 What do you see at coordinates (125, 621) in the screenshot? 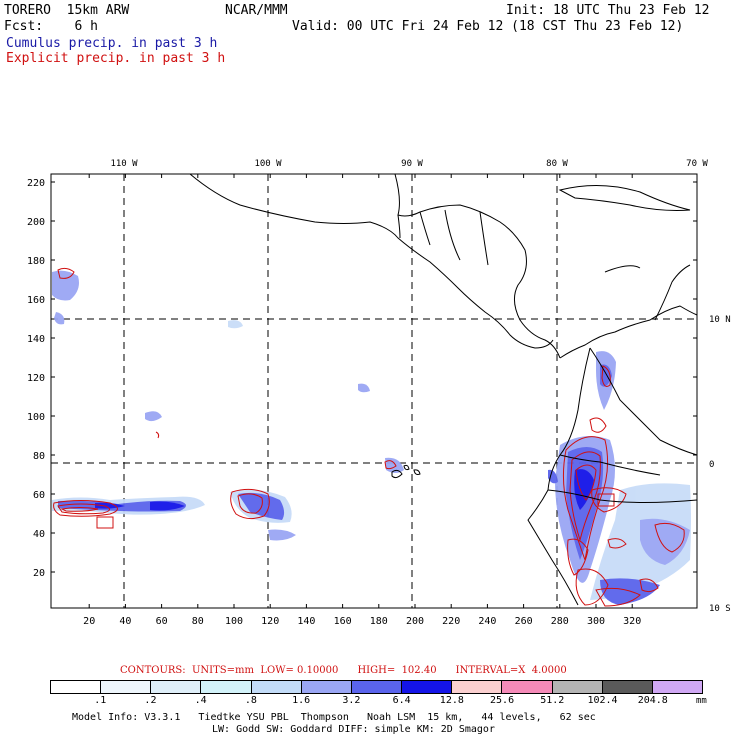
I see `x-tick-label: 40` at bounding box center [125, 621].